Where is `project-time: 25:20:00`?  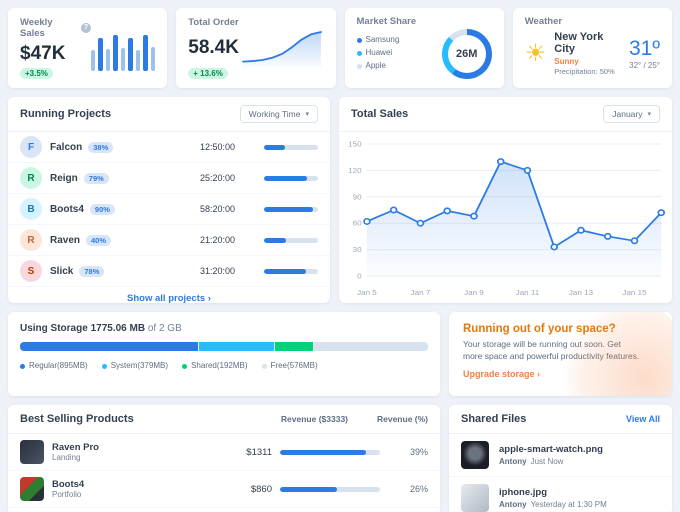 project-time: 25:20:00 is located at coordinates (218, 178).